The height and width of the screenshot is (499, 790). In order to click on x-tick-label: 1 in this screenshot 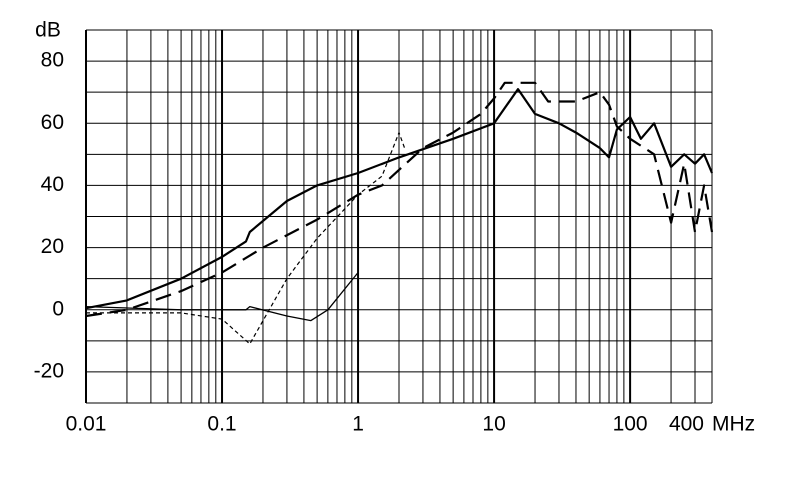, I will do `click(358, 424)`.